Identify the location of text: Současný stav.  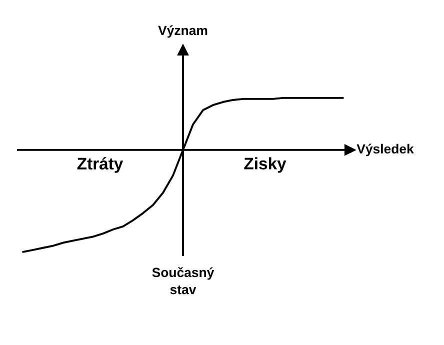
(183, 280).